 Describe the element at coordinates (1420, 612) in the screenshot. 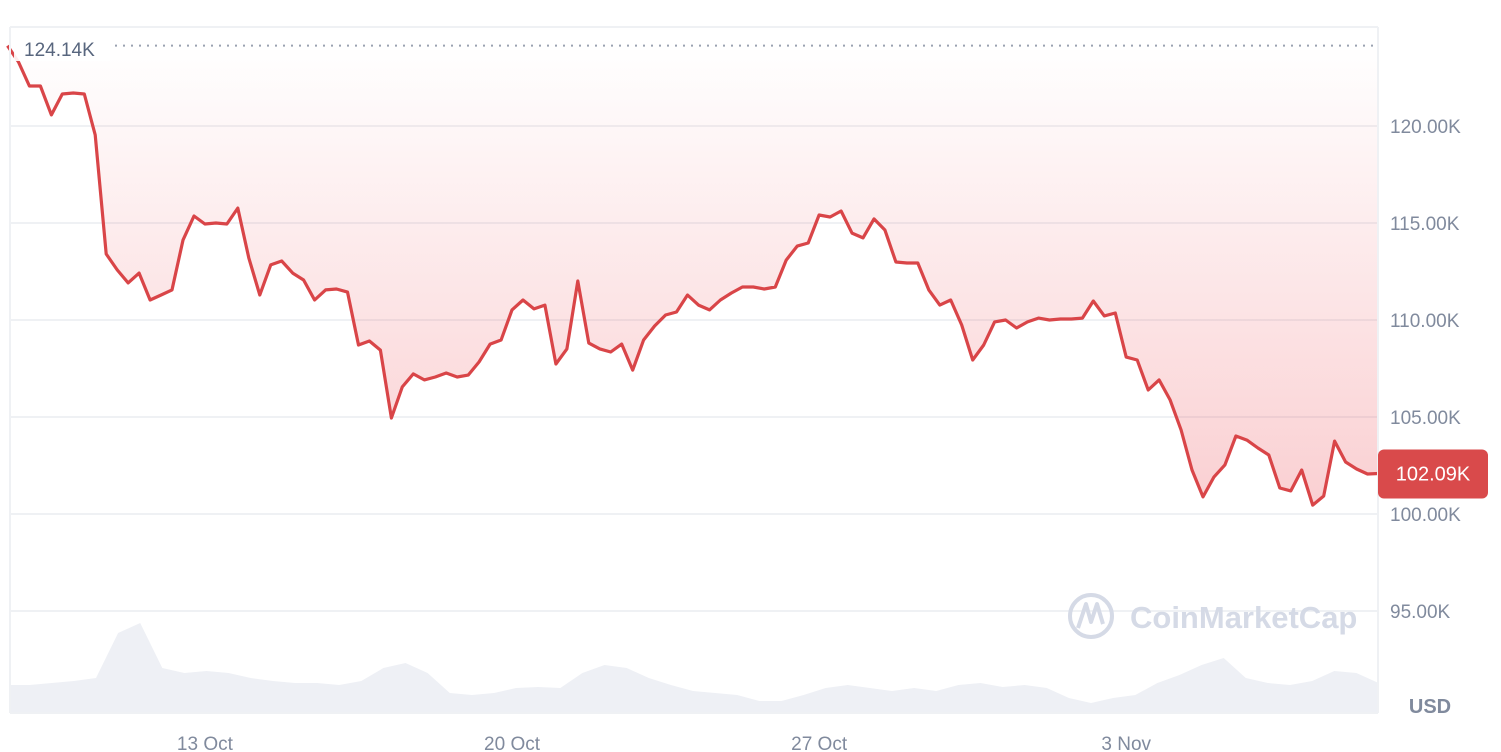

I see `y-tick-label: 95.00K` at that location.